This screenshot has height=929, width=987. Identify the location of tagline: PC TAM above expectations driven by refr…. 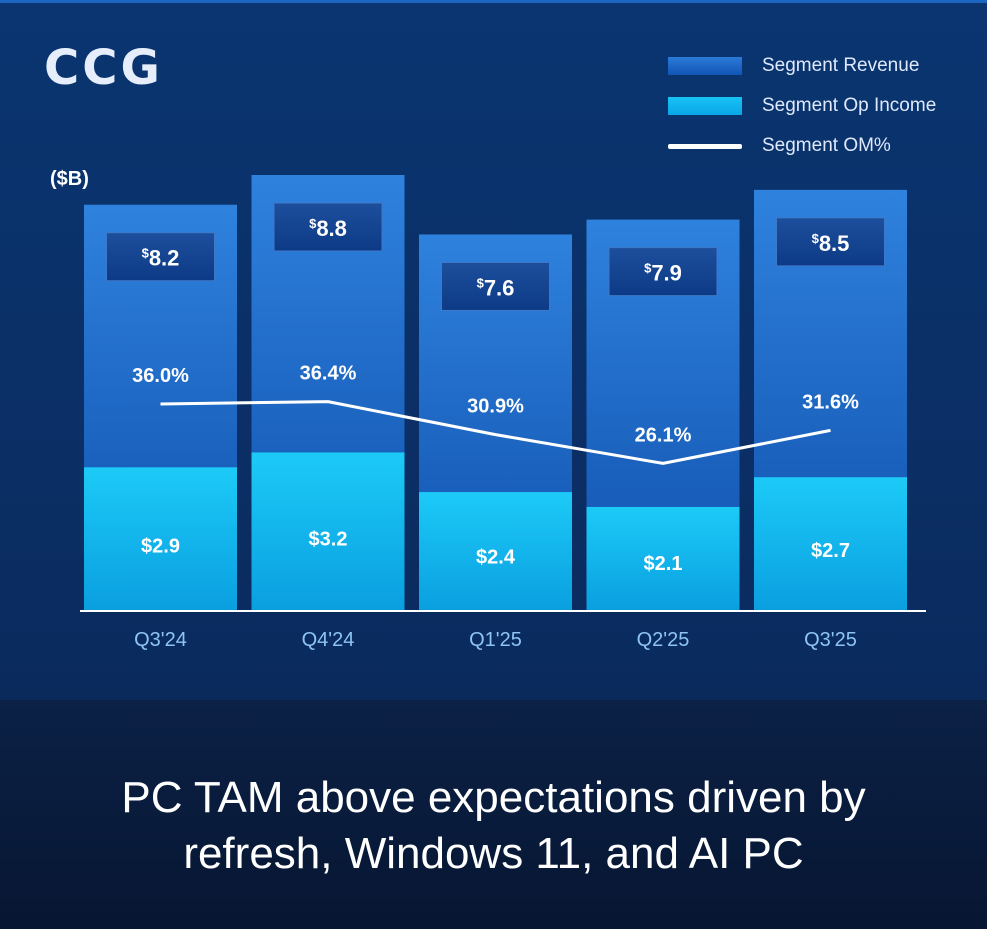
(493, 826).